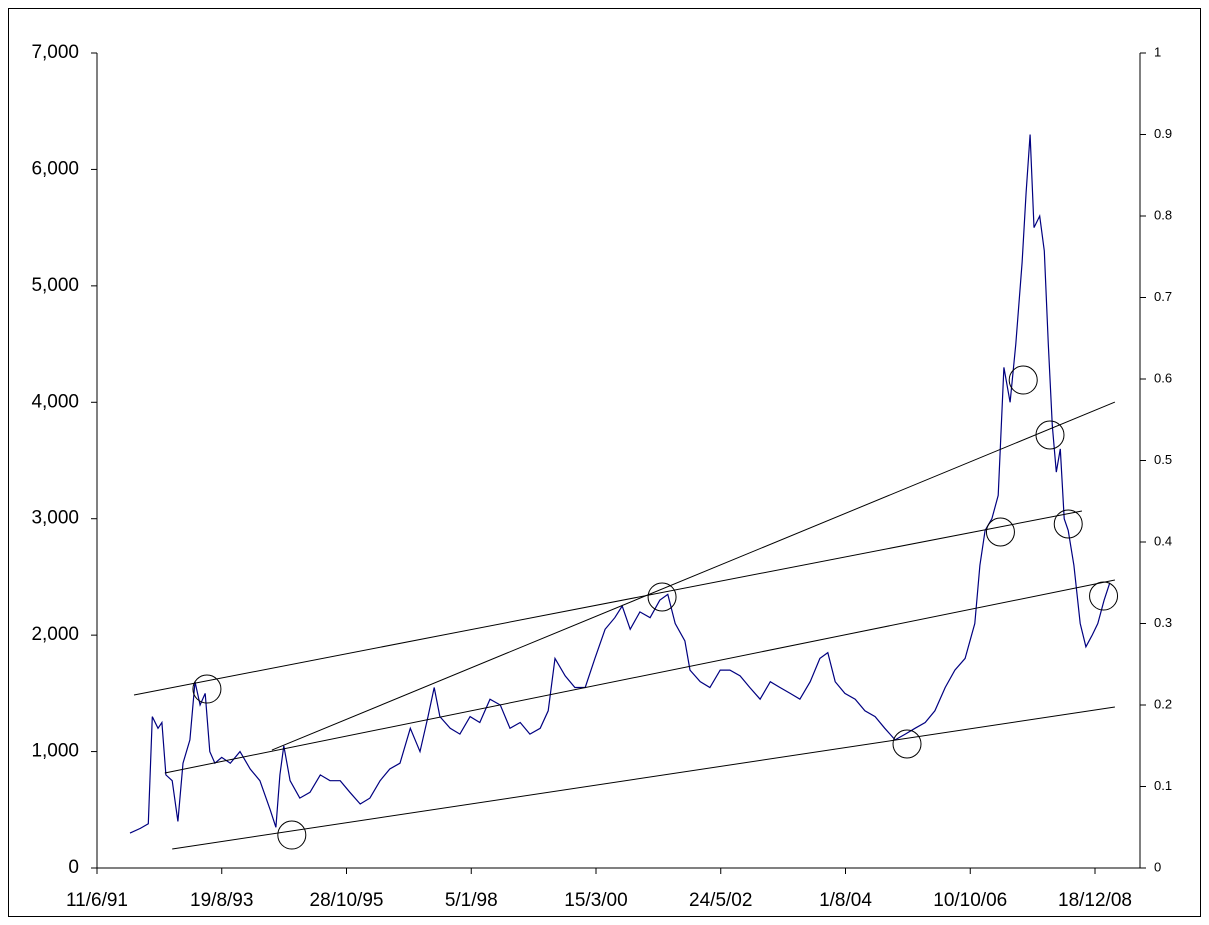 The height and width of the screenshot is (925, 1209). Describe the element at coordinates (55, 168) in the screenshot. I see `y-tick-label: 6,000` at that location.